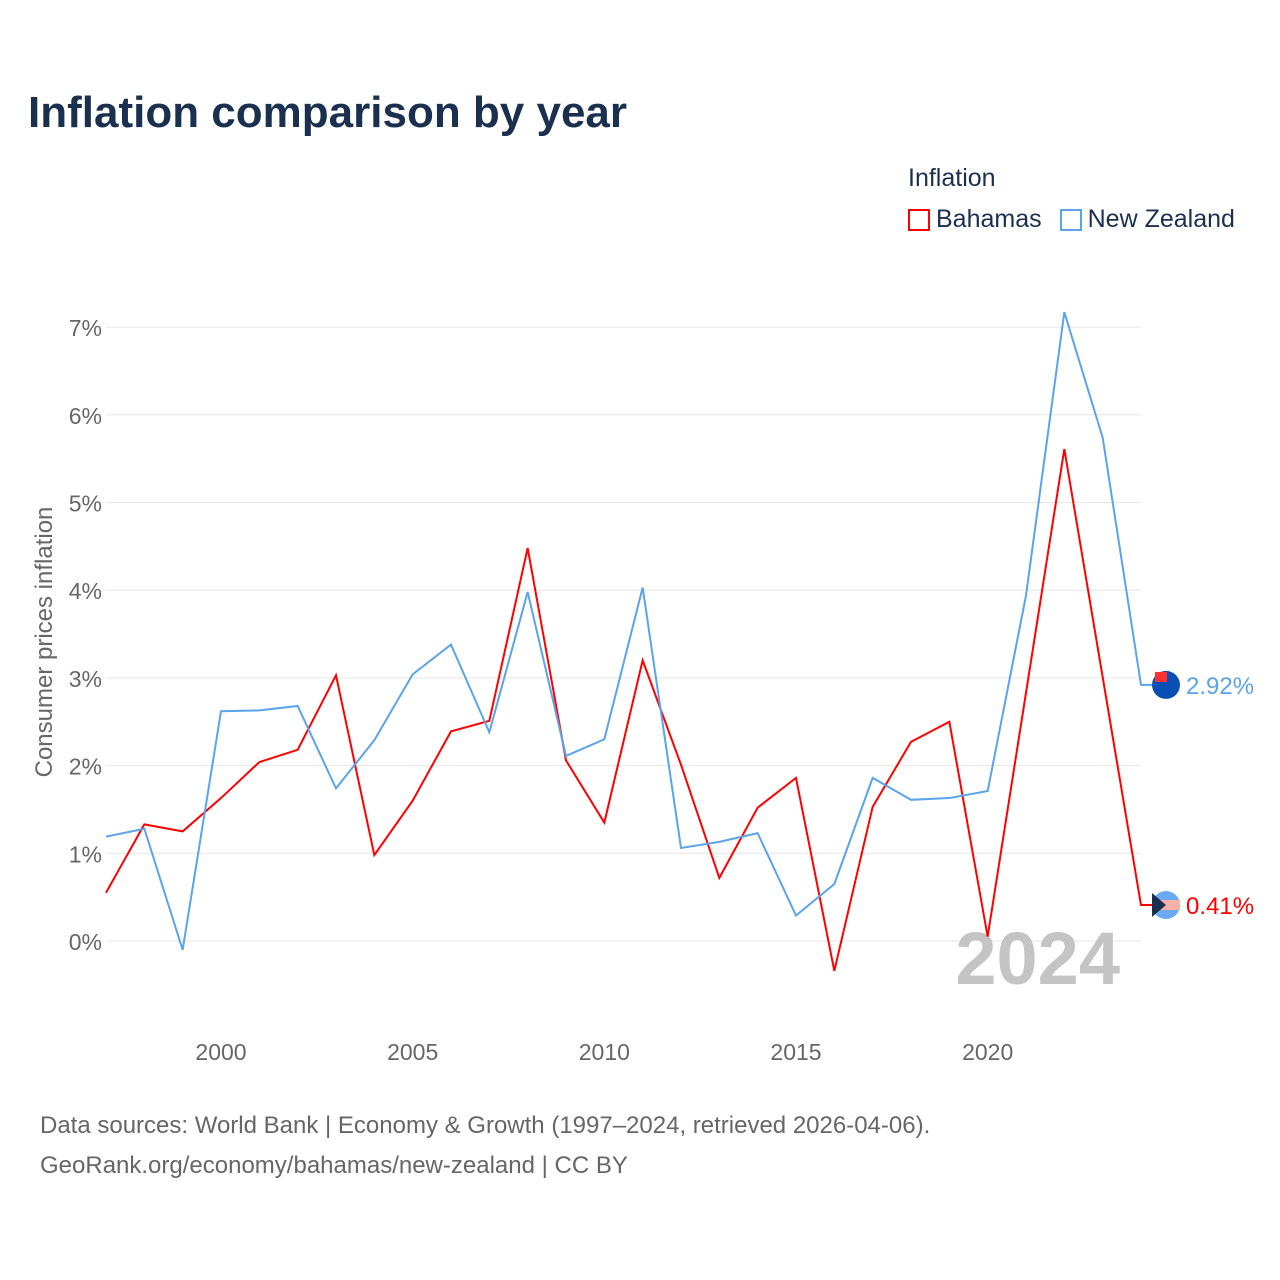  I want to click on legend-swatch-new-zealand, so click(1070, 219).